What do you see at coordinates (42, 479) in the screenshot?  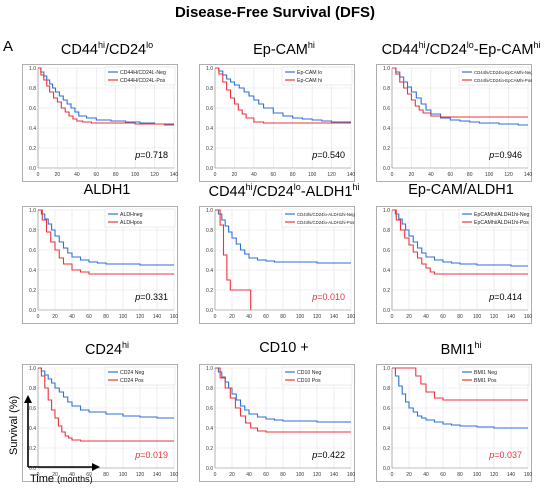 I see `x-axis-label-text: Time` at bounding box center [42, 479].